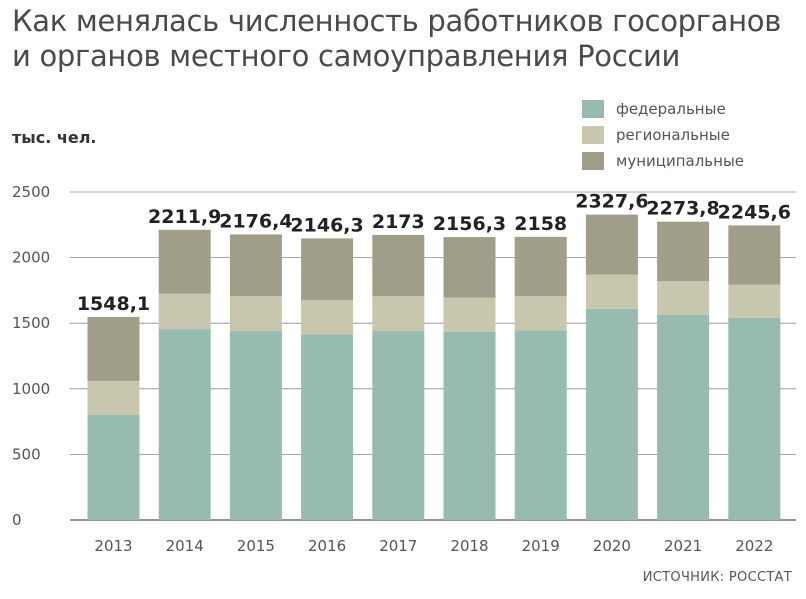 This screenshot has height=599, width=806. I want to click on x-tick-label: 2021, so click(683, 546).